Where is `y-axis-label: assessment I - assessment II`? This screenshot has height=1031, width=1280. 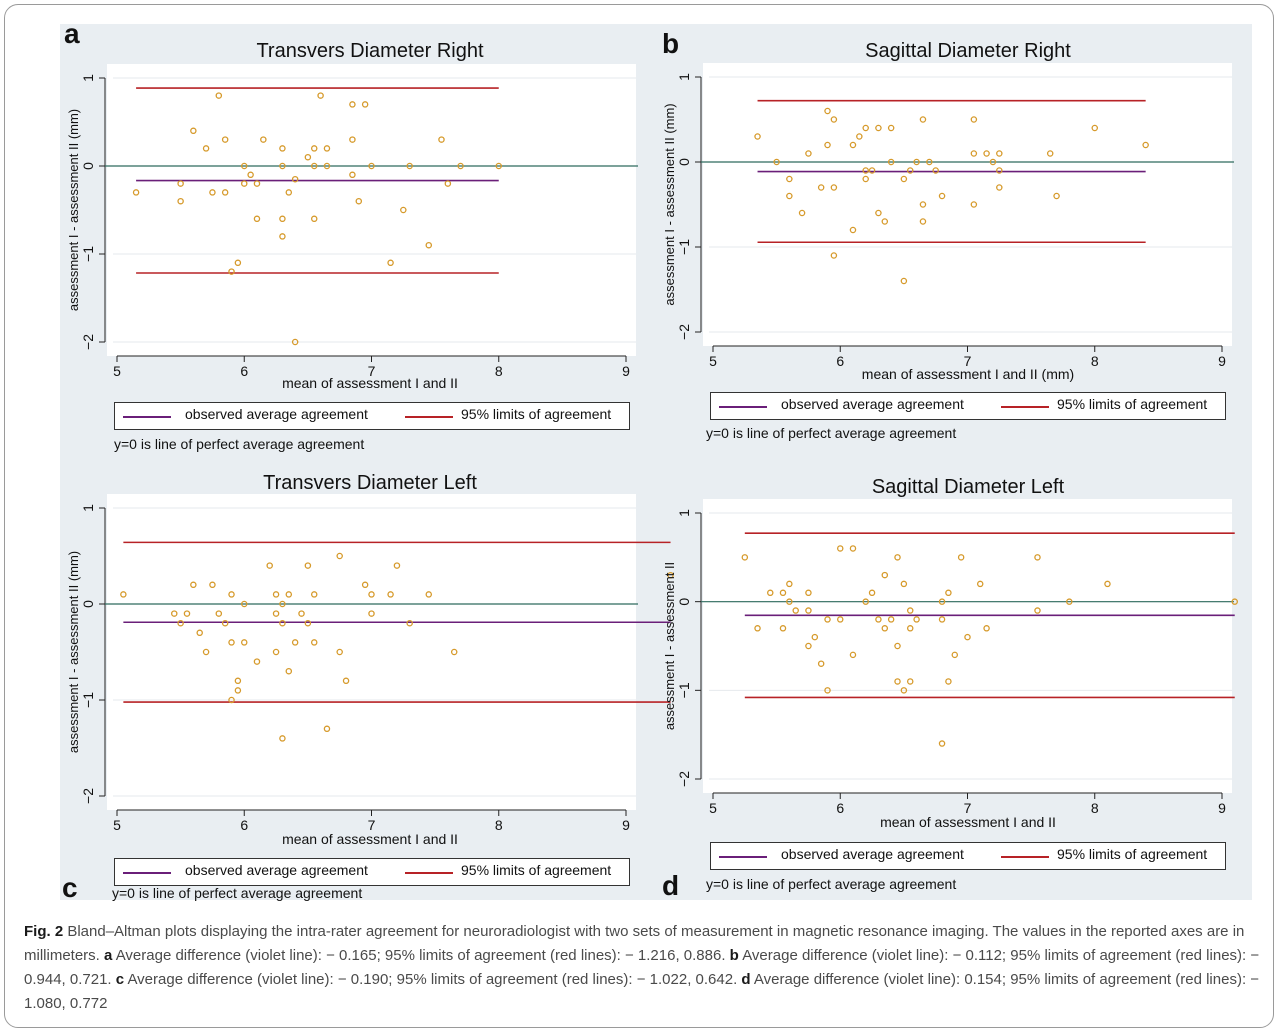
y-axis-label: assessment I - assessment II is located at coordinates (669, 646).